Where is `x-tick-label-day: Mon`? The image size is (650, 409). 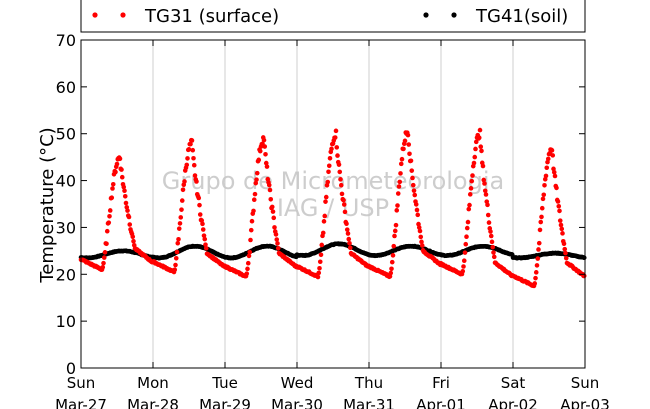 x-tick-label-day: Mon is located at coordinates (153, 383).